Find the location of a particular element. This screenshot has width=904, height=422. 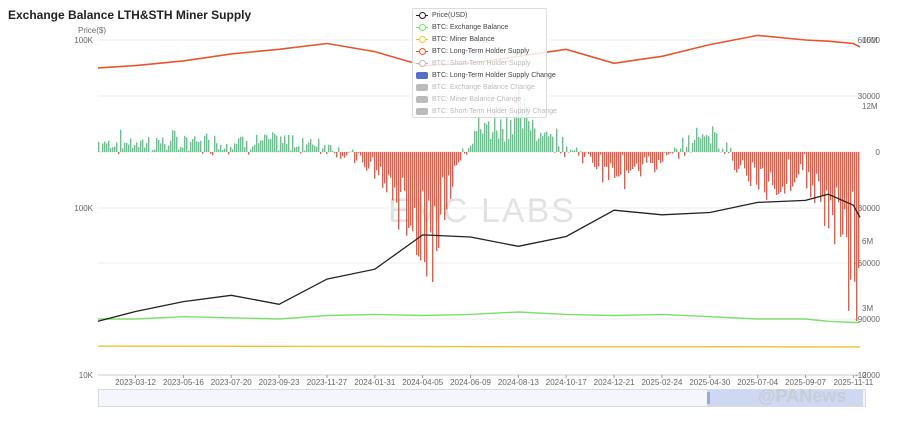

legend-label: BTC: Long-Term Holder Supply Change is located at coordinates (494, 75).